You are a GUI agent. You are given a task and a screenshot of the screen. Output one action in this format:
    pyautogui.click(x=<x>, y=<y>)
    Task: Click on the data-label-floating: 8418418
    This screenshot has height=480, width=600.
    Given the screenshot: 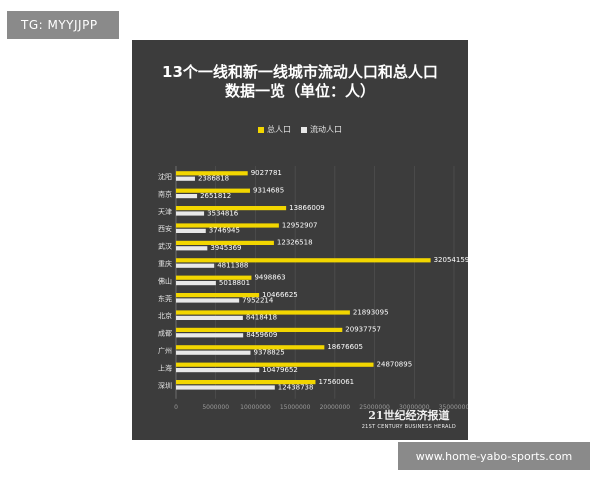 What is the action you would take?
    pyautogui.click(x=261, y=318)
    